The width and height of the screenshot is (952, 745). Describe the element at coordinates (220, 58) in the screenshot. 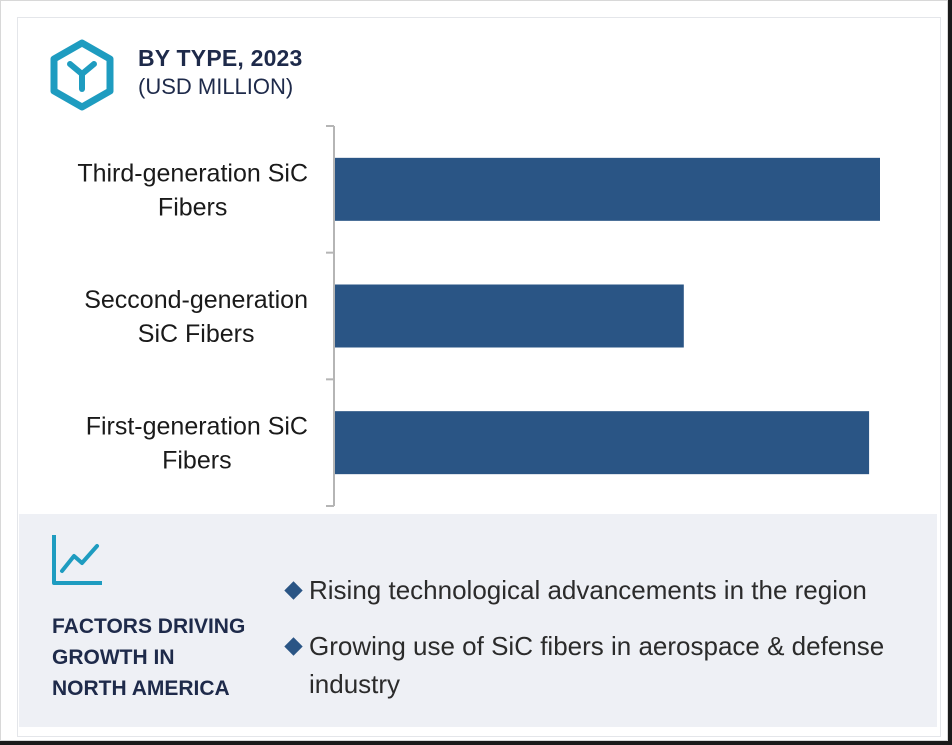

I see `chart-title: BY TYPE, 2023` at that location.